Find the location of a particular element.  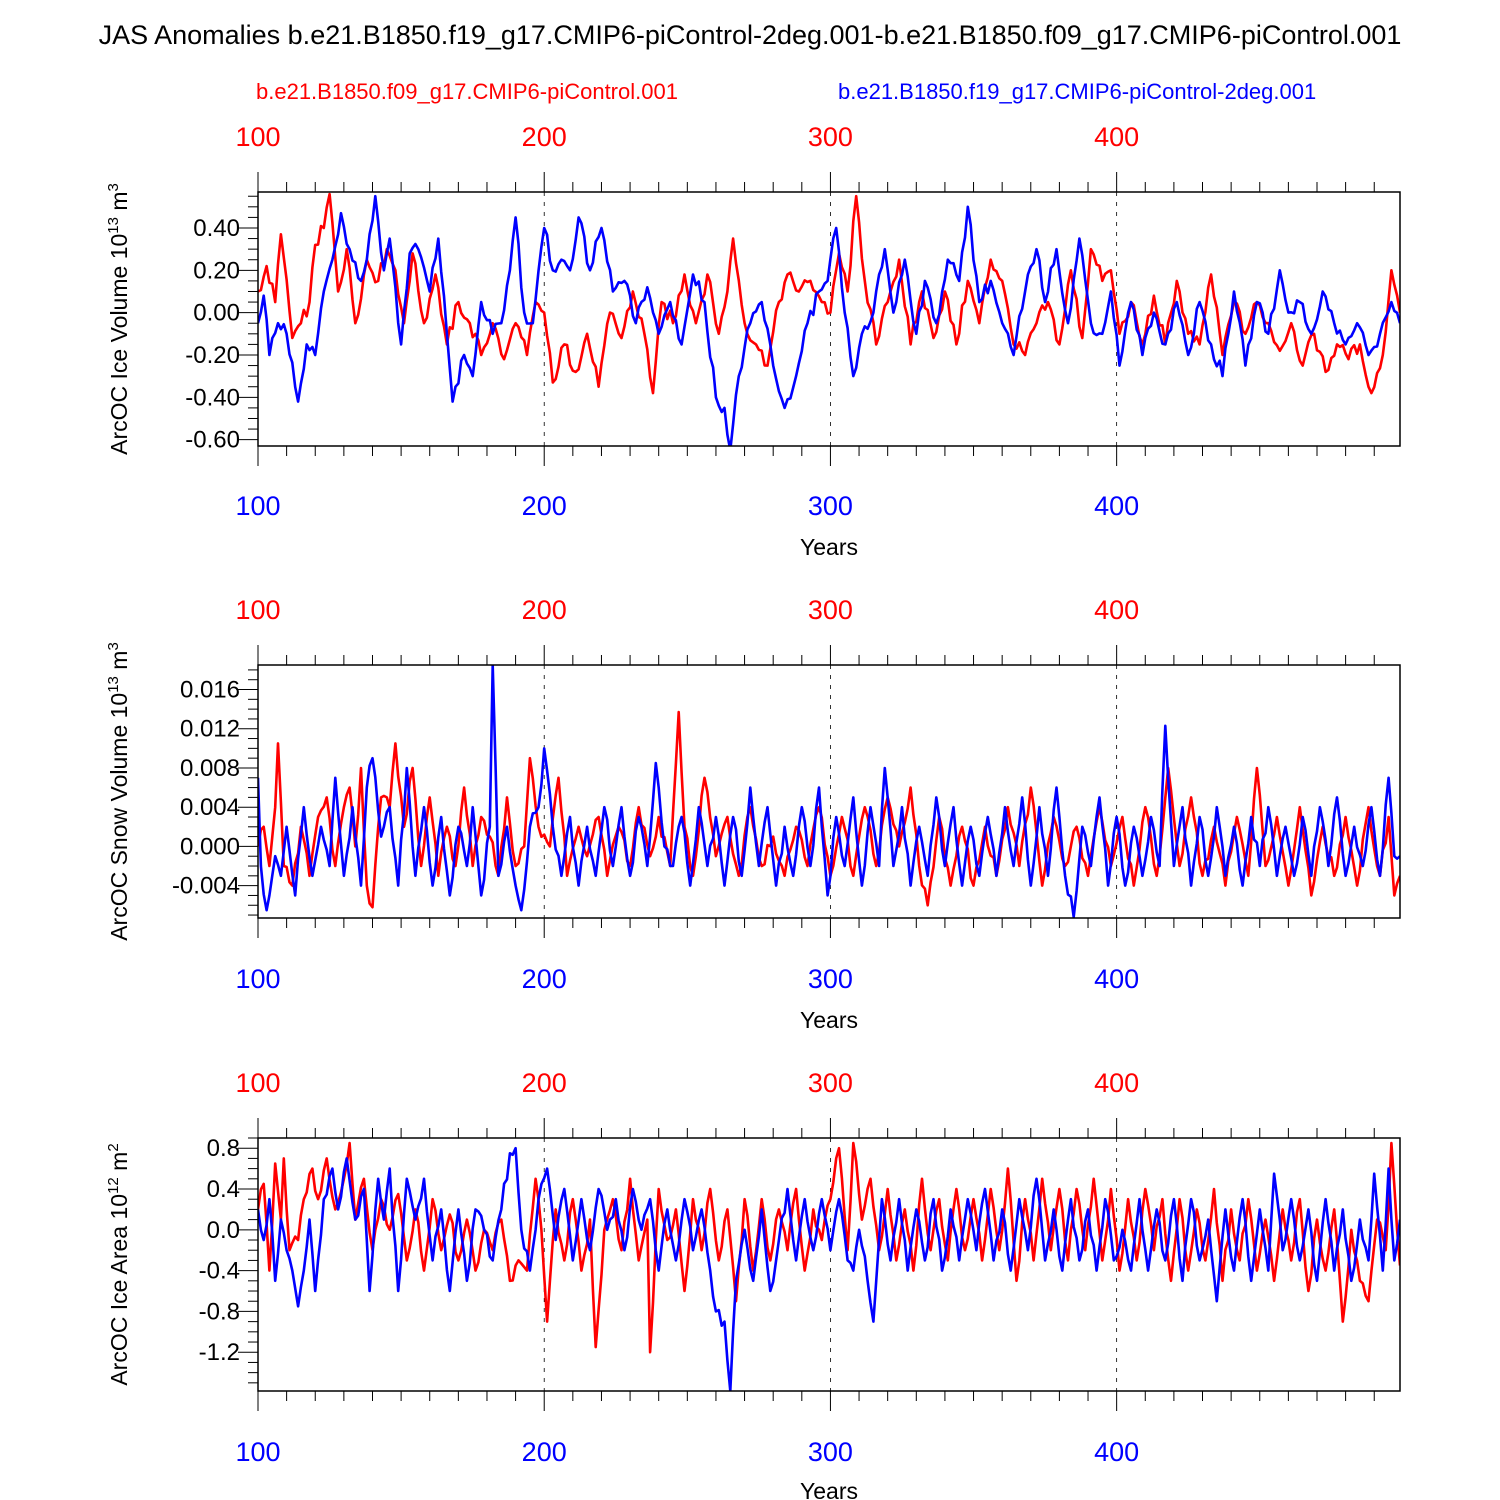

panel-3-xtick-top-label: 100 is located at coordinates (257, 1083).